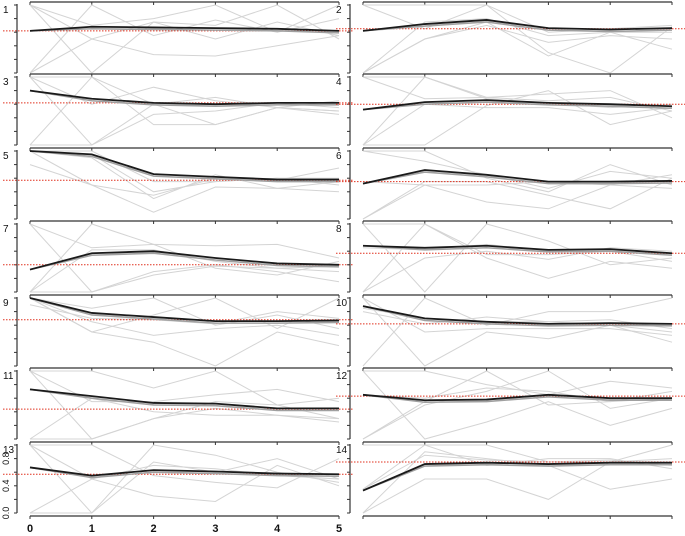 This screenshot has height=536, width=685. What do you see at coordinates (342, 376) in the screenshot?
I see `panel-label: 12` at bounding box center [342, 376].